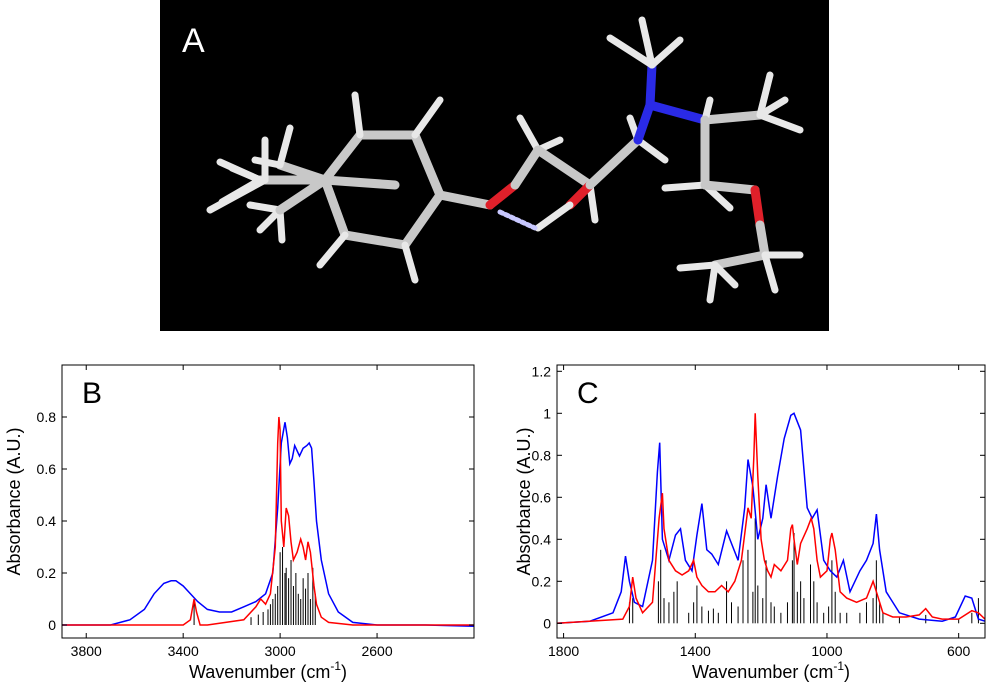 The height and width of the screenshot is (697, 989). I want to click on x-tick-label: 3400, so click(183, 651).